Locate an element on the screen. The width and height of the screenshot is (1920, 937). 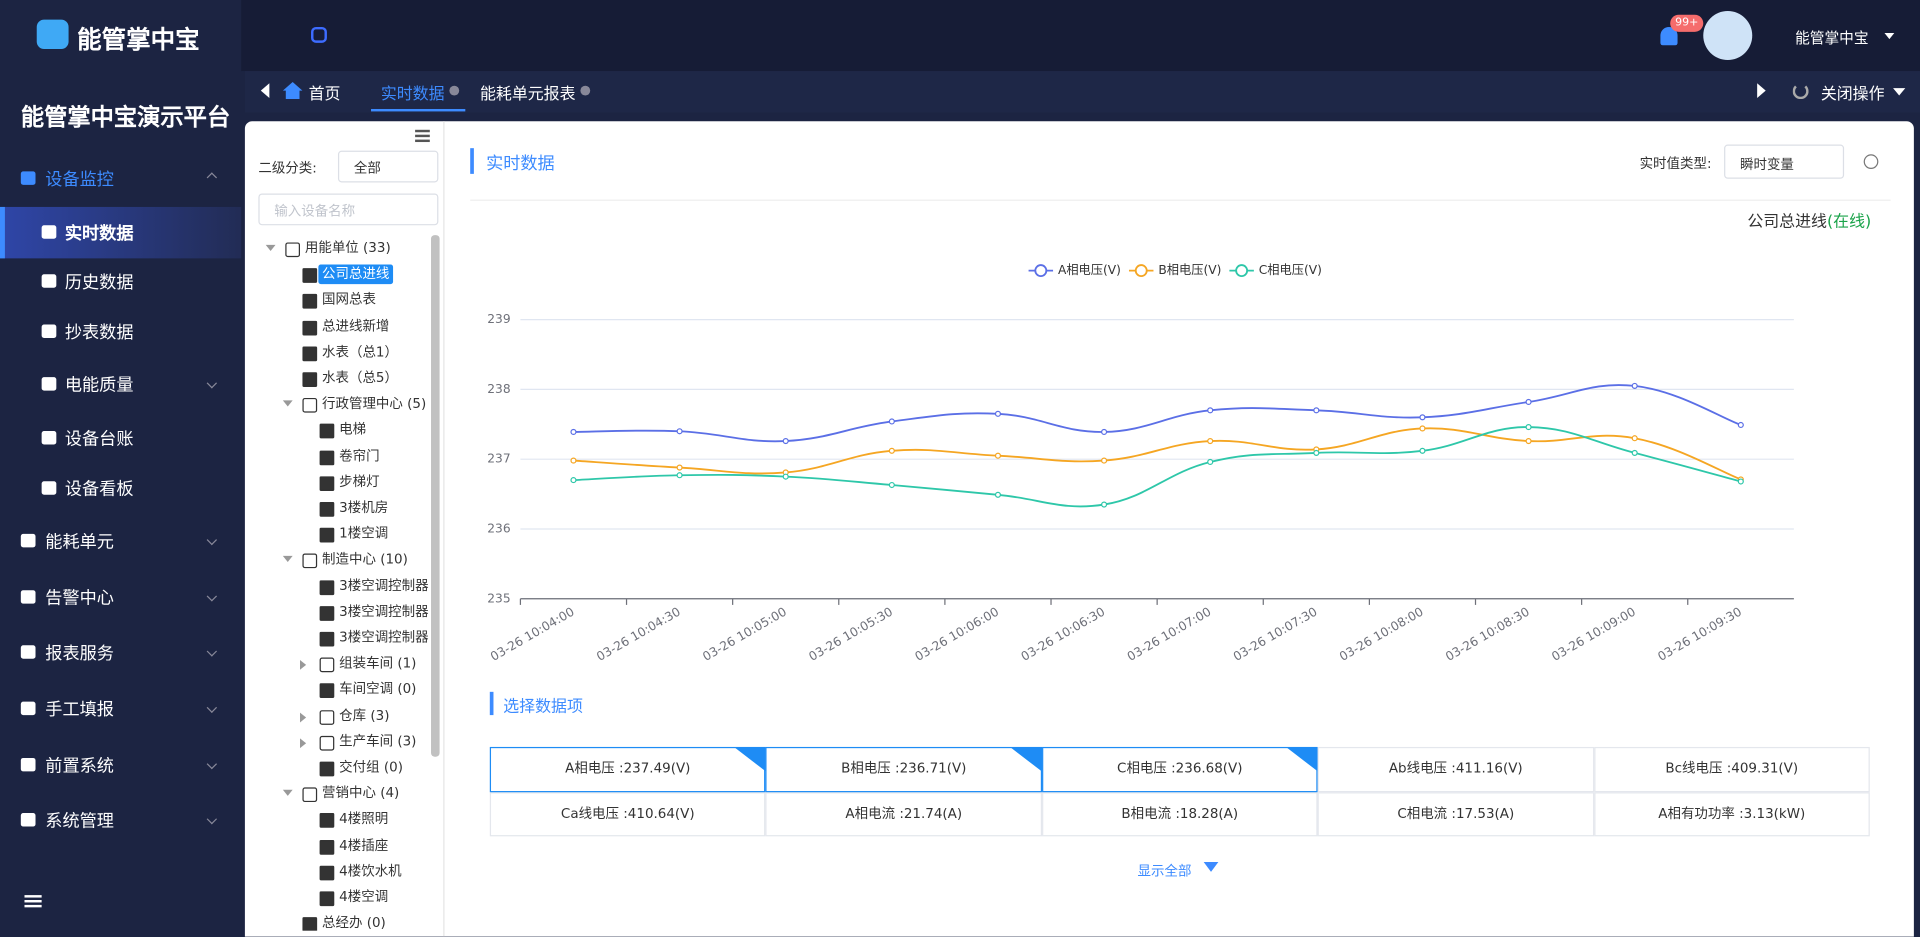
search-input: 输入设备名称 is located at coordinates (348, 209).